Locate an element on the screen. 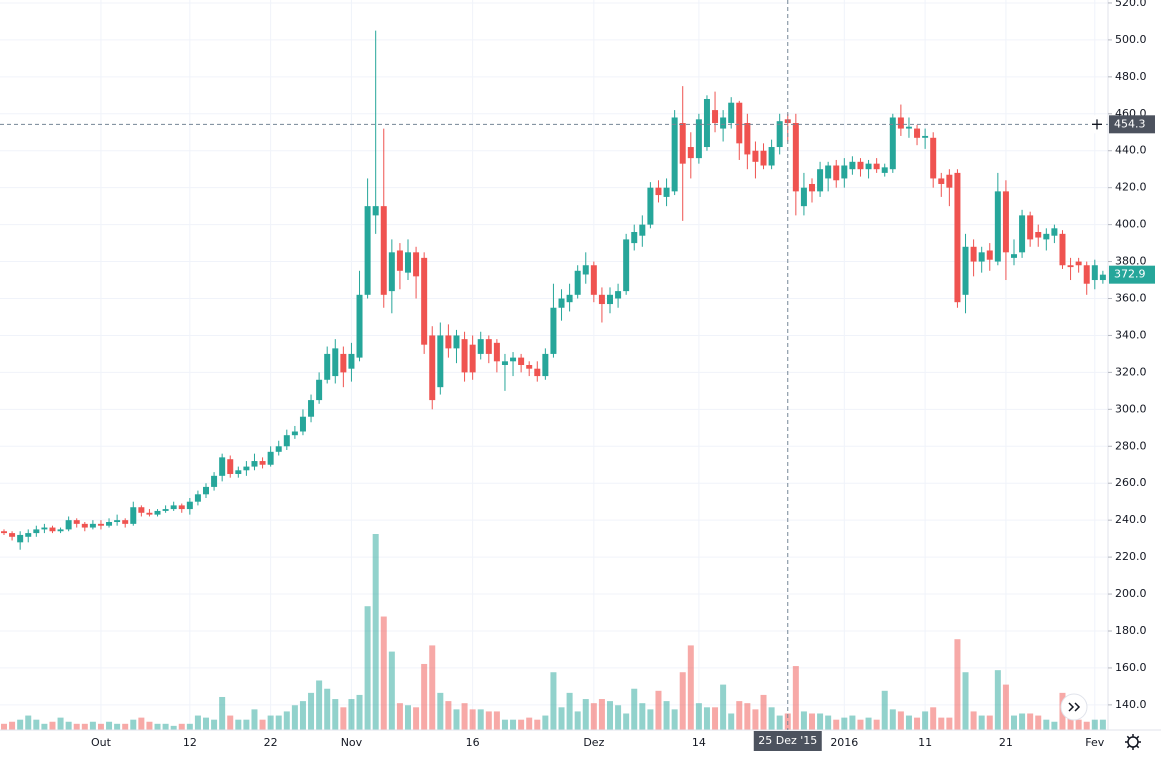 The width and height of the screenshot is (1161, 757). last-price-box is located at coordinates (1132, 274).